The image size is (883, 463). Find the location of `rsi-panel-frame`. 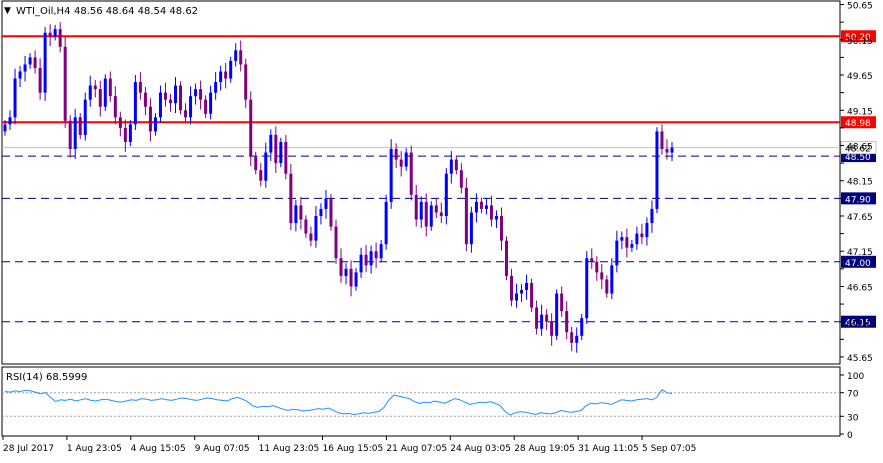

rsi-panel-frame is located at coordinates (421, 401).